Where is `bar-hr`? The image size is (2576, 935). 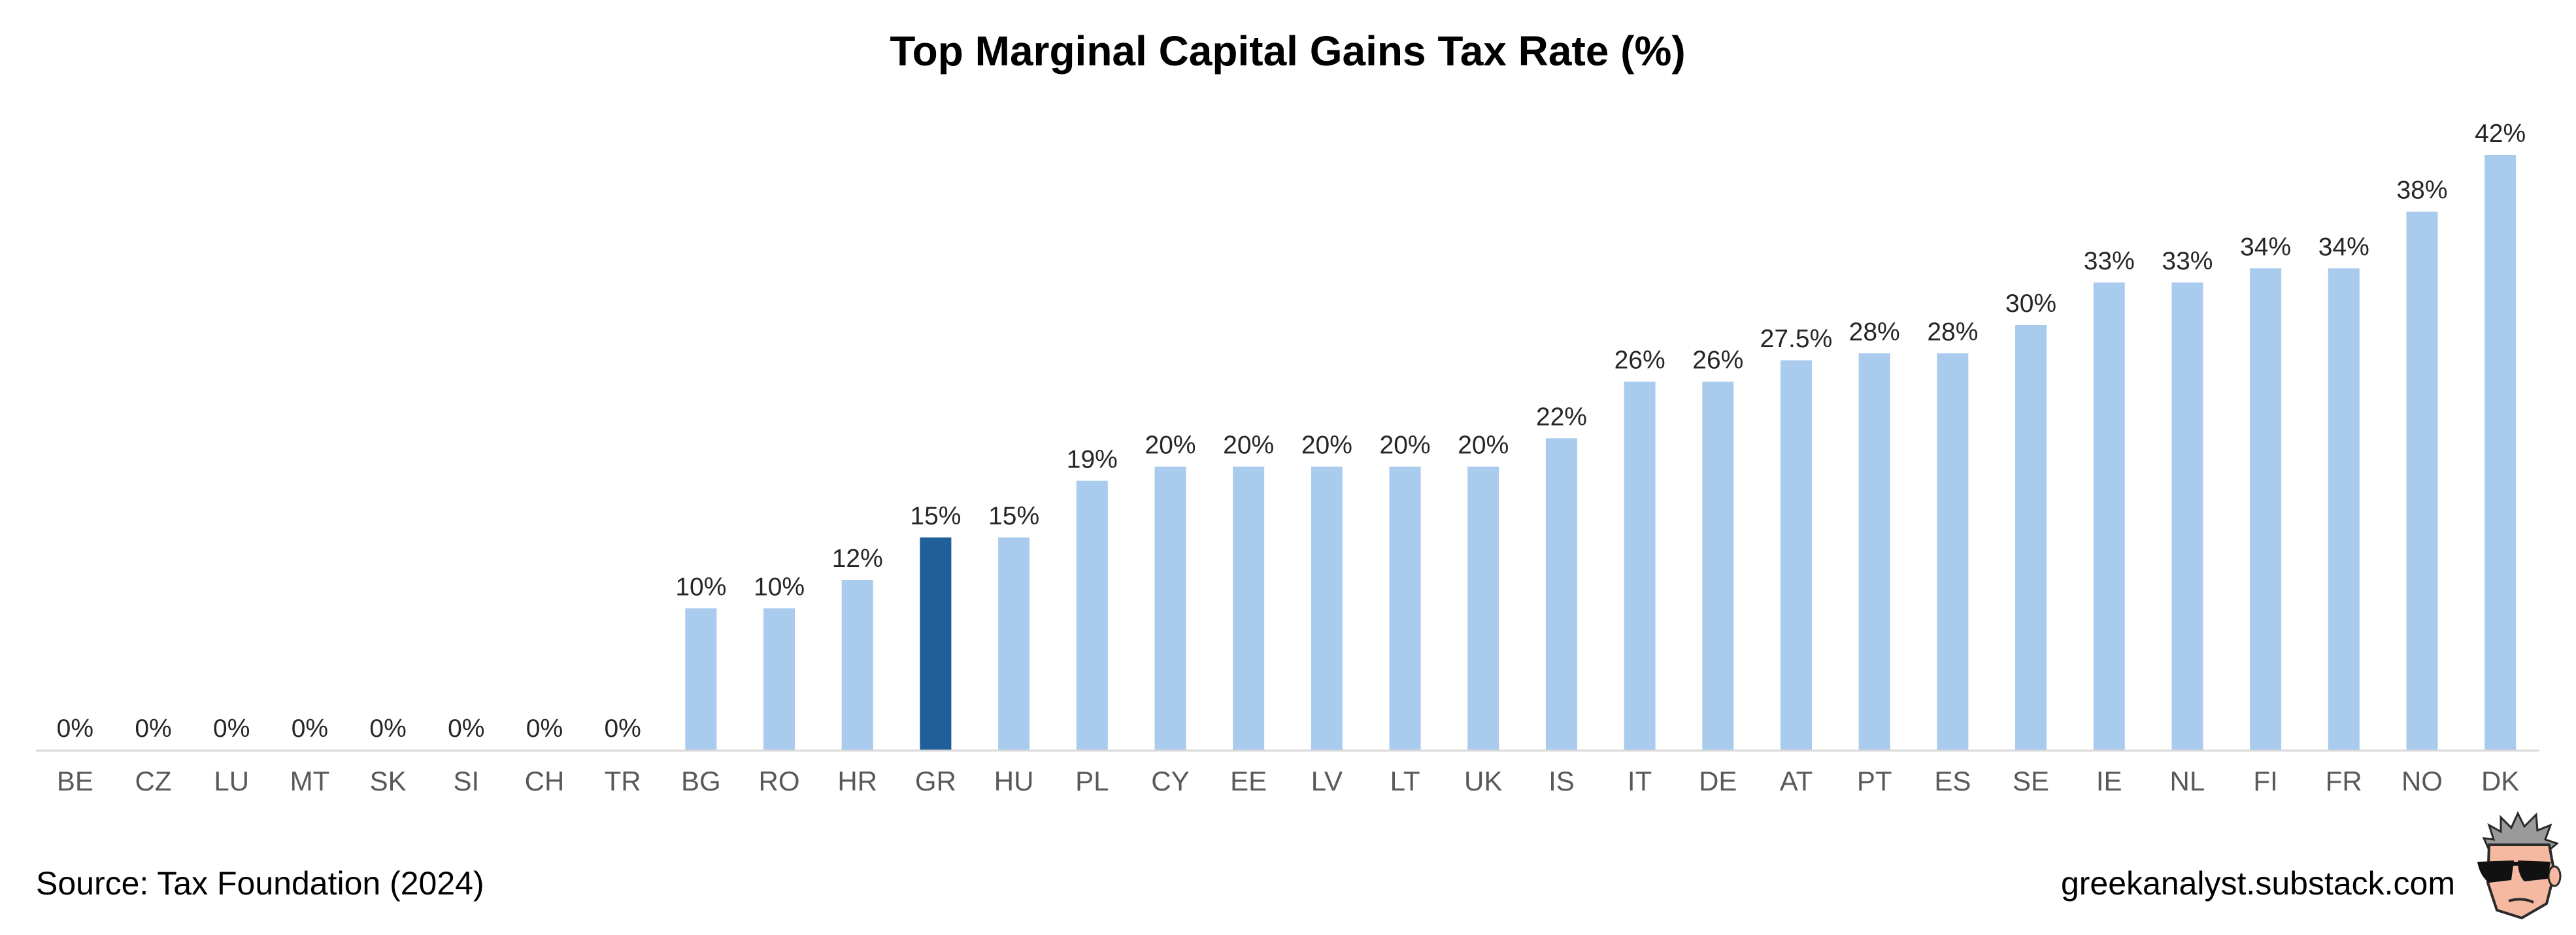
bar-hr is located at coordinates (857, 665).